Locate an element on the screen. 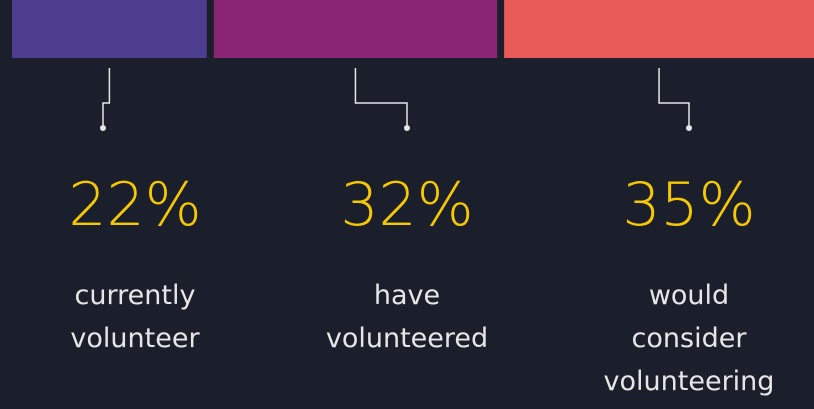  category-label: currently volunteer is located at coordinates (135, 317).